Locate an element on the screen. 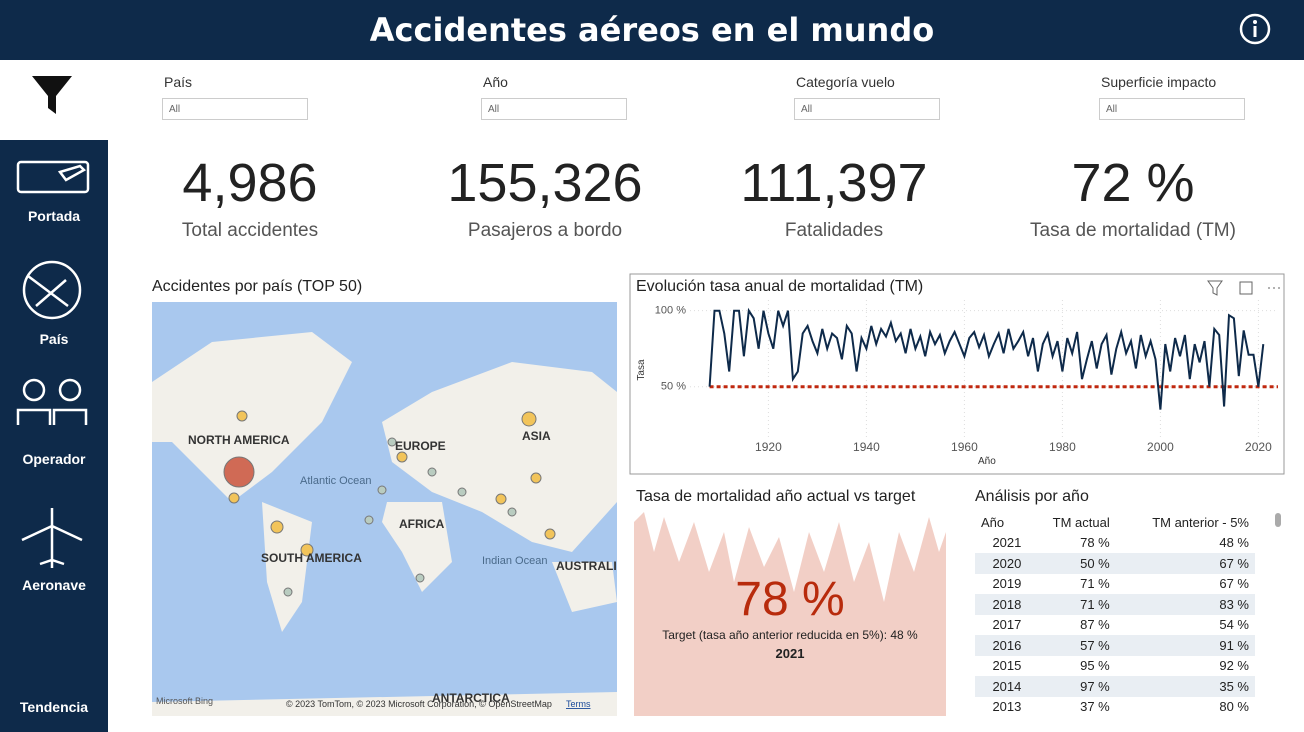 This screenshot has height=732, width=1304. line-series is located at coordinates (986, 358).